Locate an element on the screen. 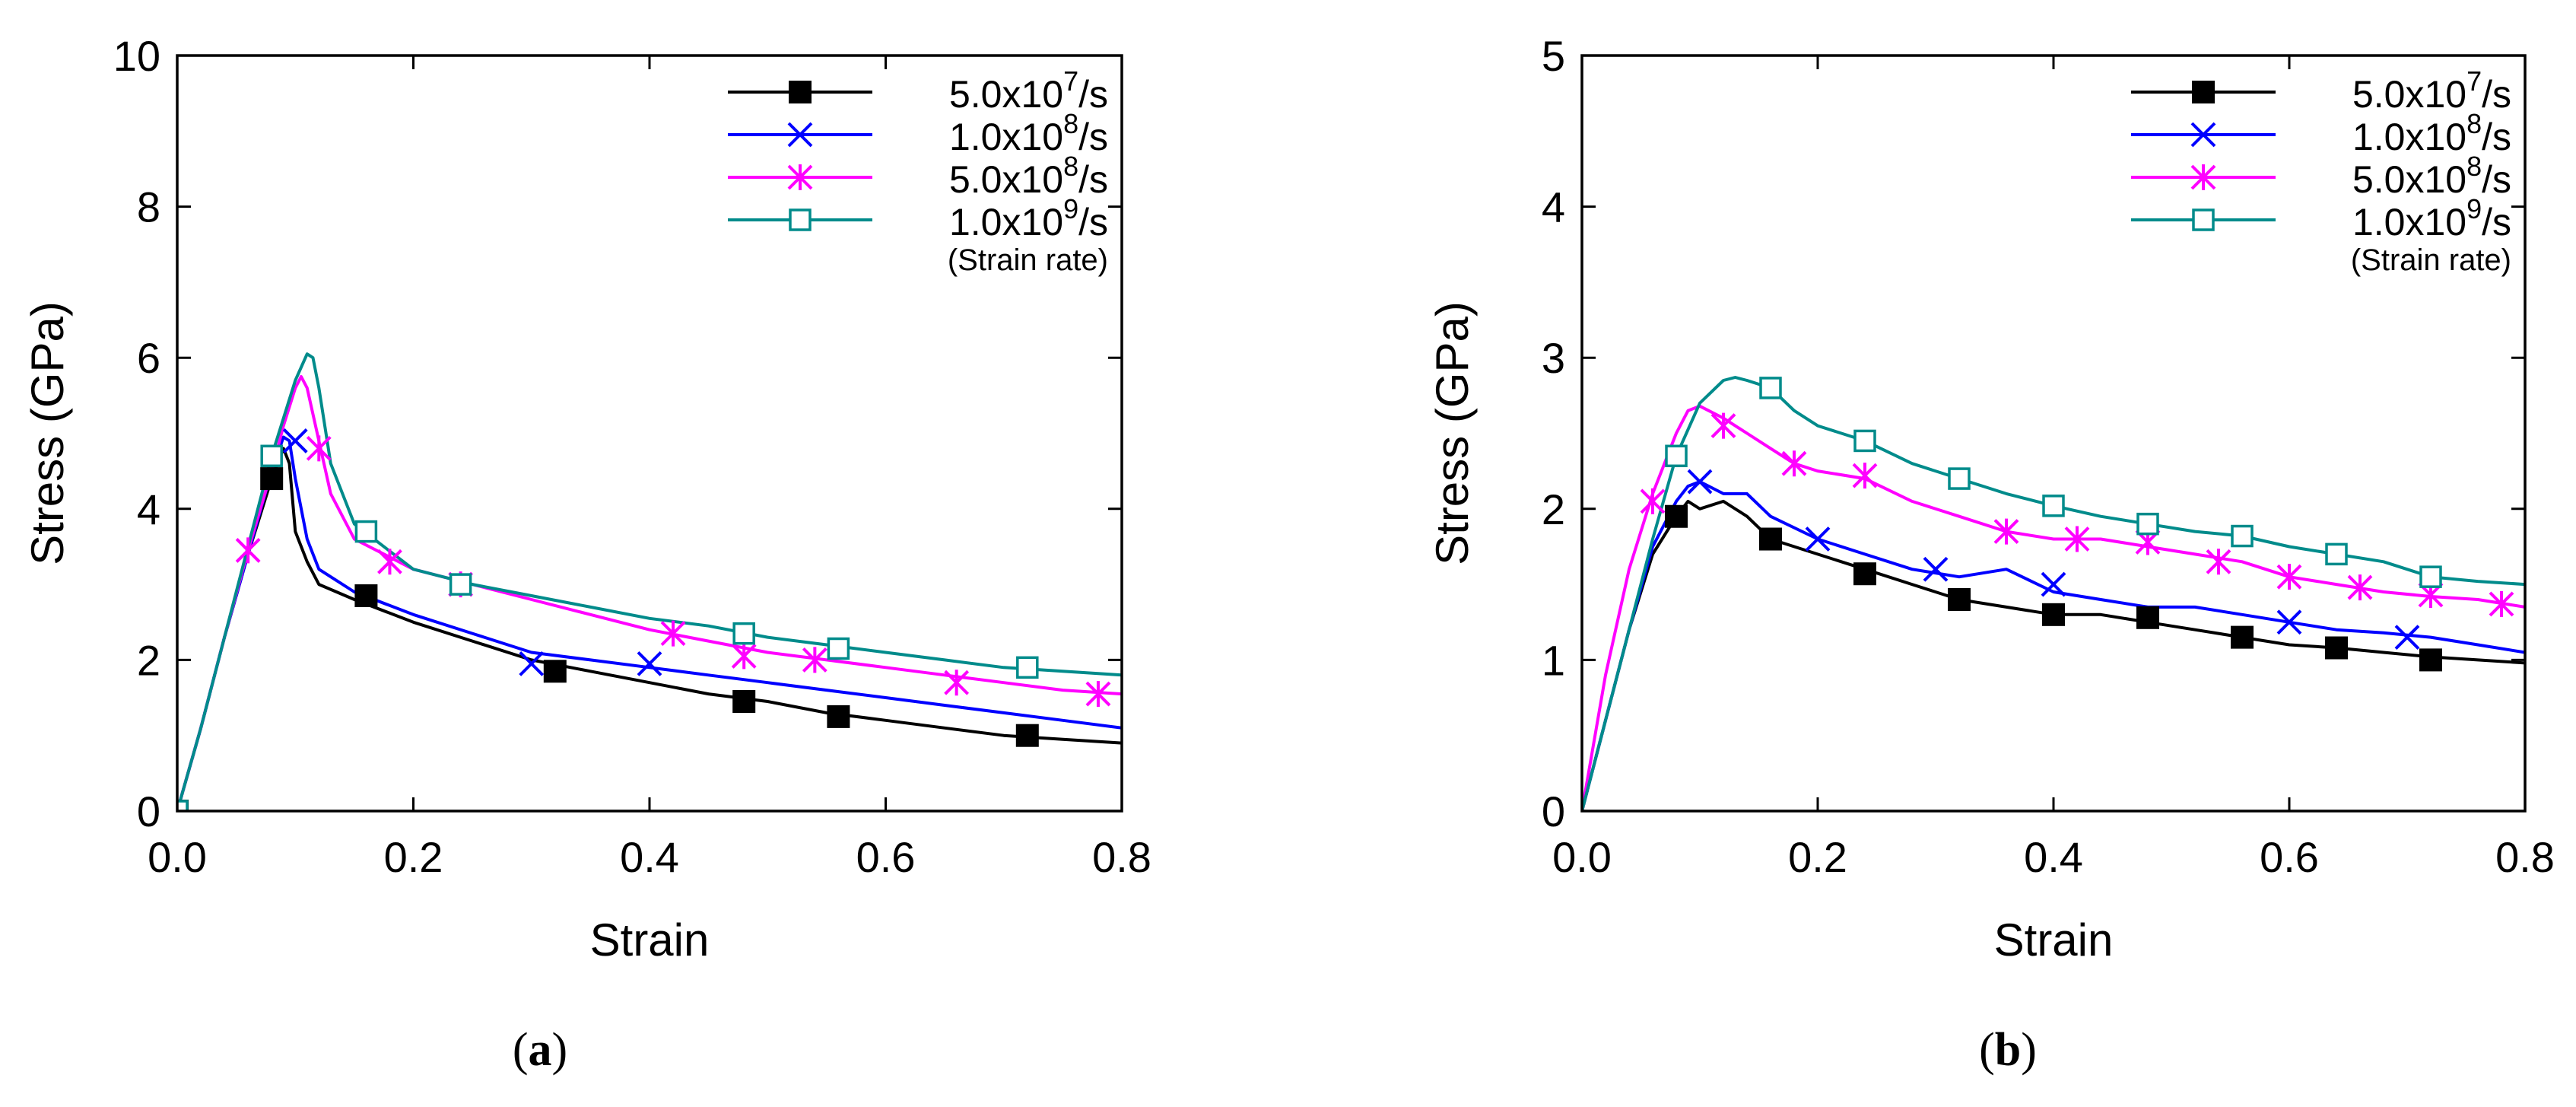  legend-label-1: 5.0x107/s is located at coordinates (2431, 90).